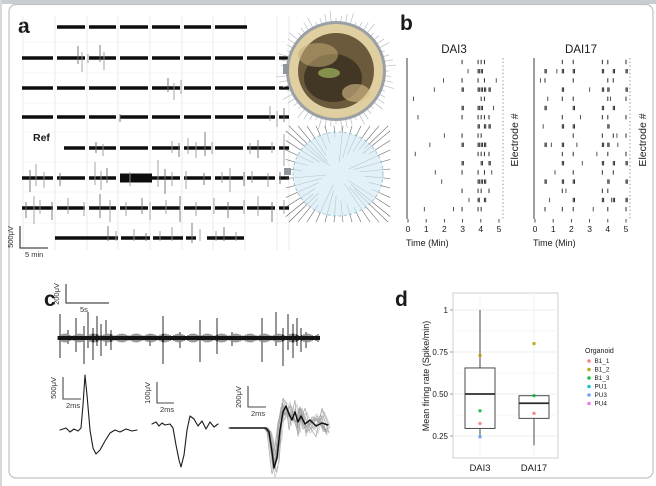 Image resolution: width=656 pixels, height=486 pixels. Describe the element at coordinates (80, 298) in the screenshot. I see `panel-c-main-scalebar: 200μV 5s` at that location.